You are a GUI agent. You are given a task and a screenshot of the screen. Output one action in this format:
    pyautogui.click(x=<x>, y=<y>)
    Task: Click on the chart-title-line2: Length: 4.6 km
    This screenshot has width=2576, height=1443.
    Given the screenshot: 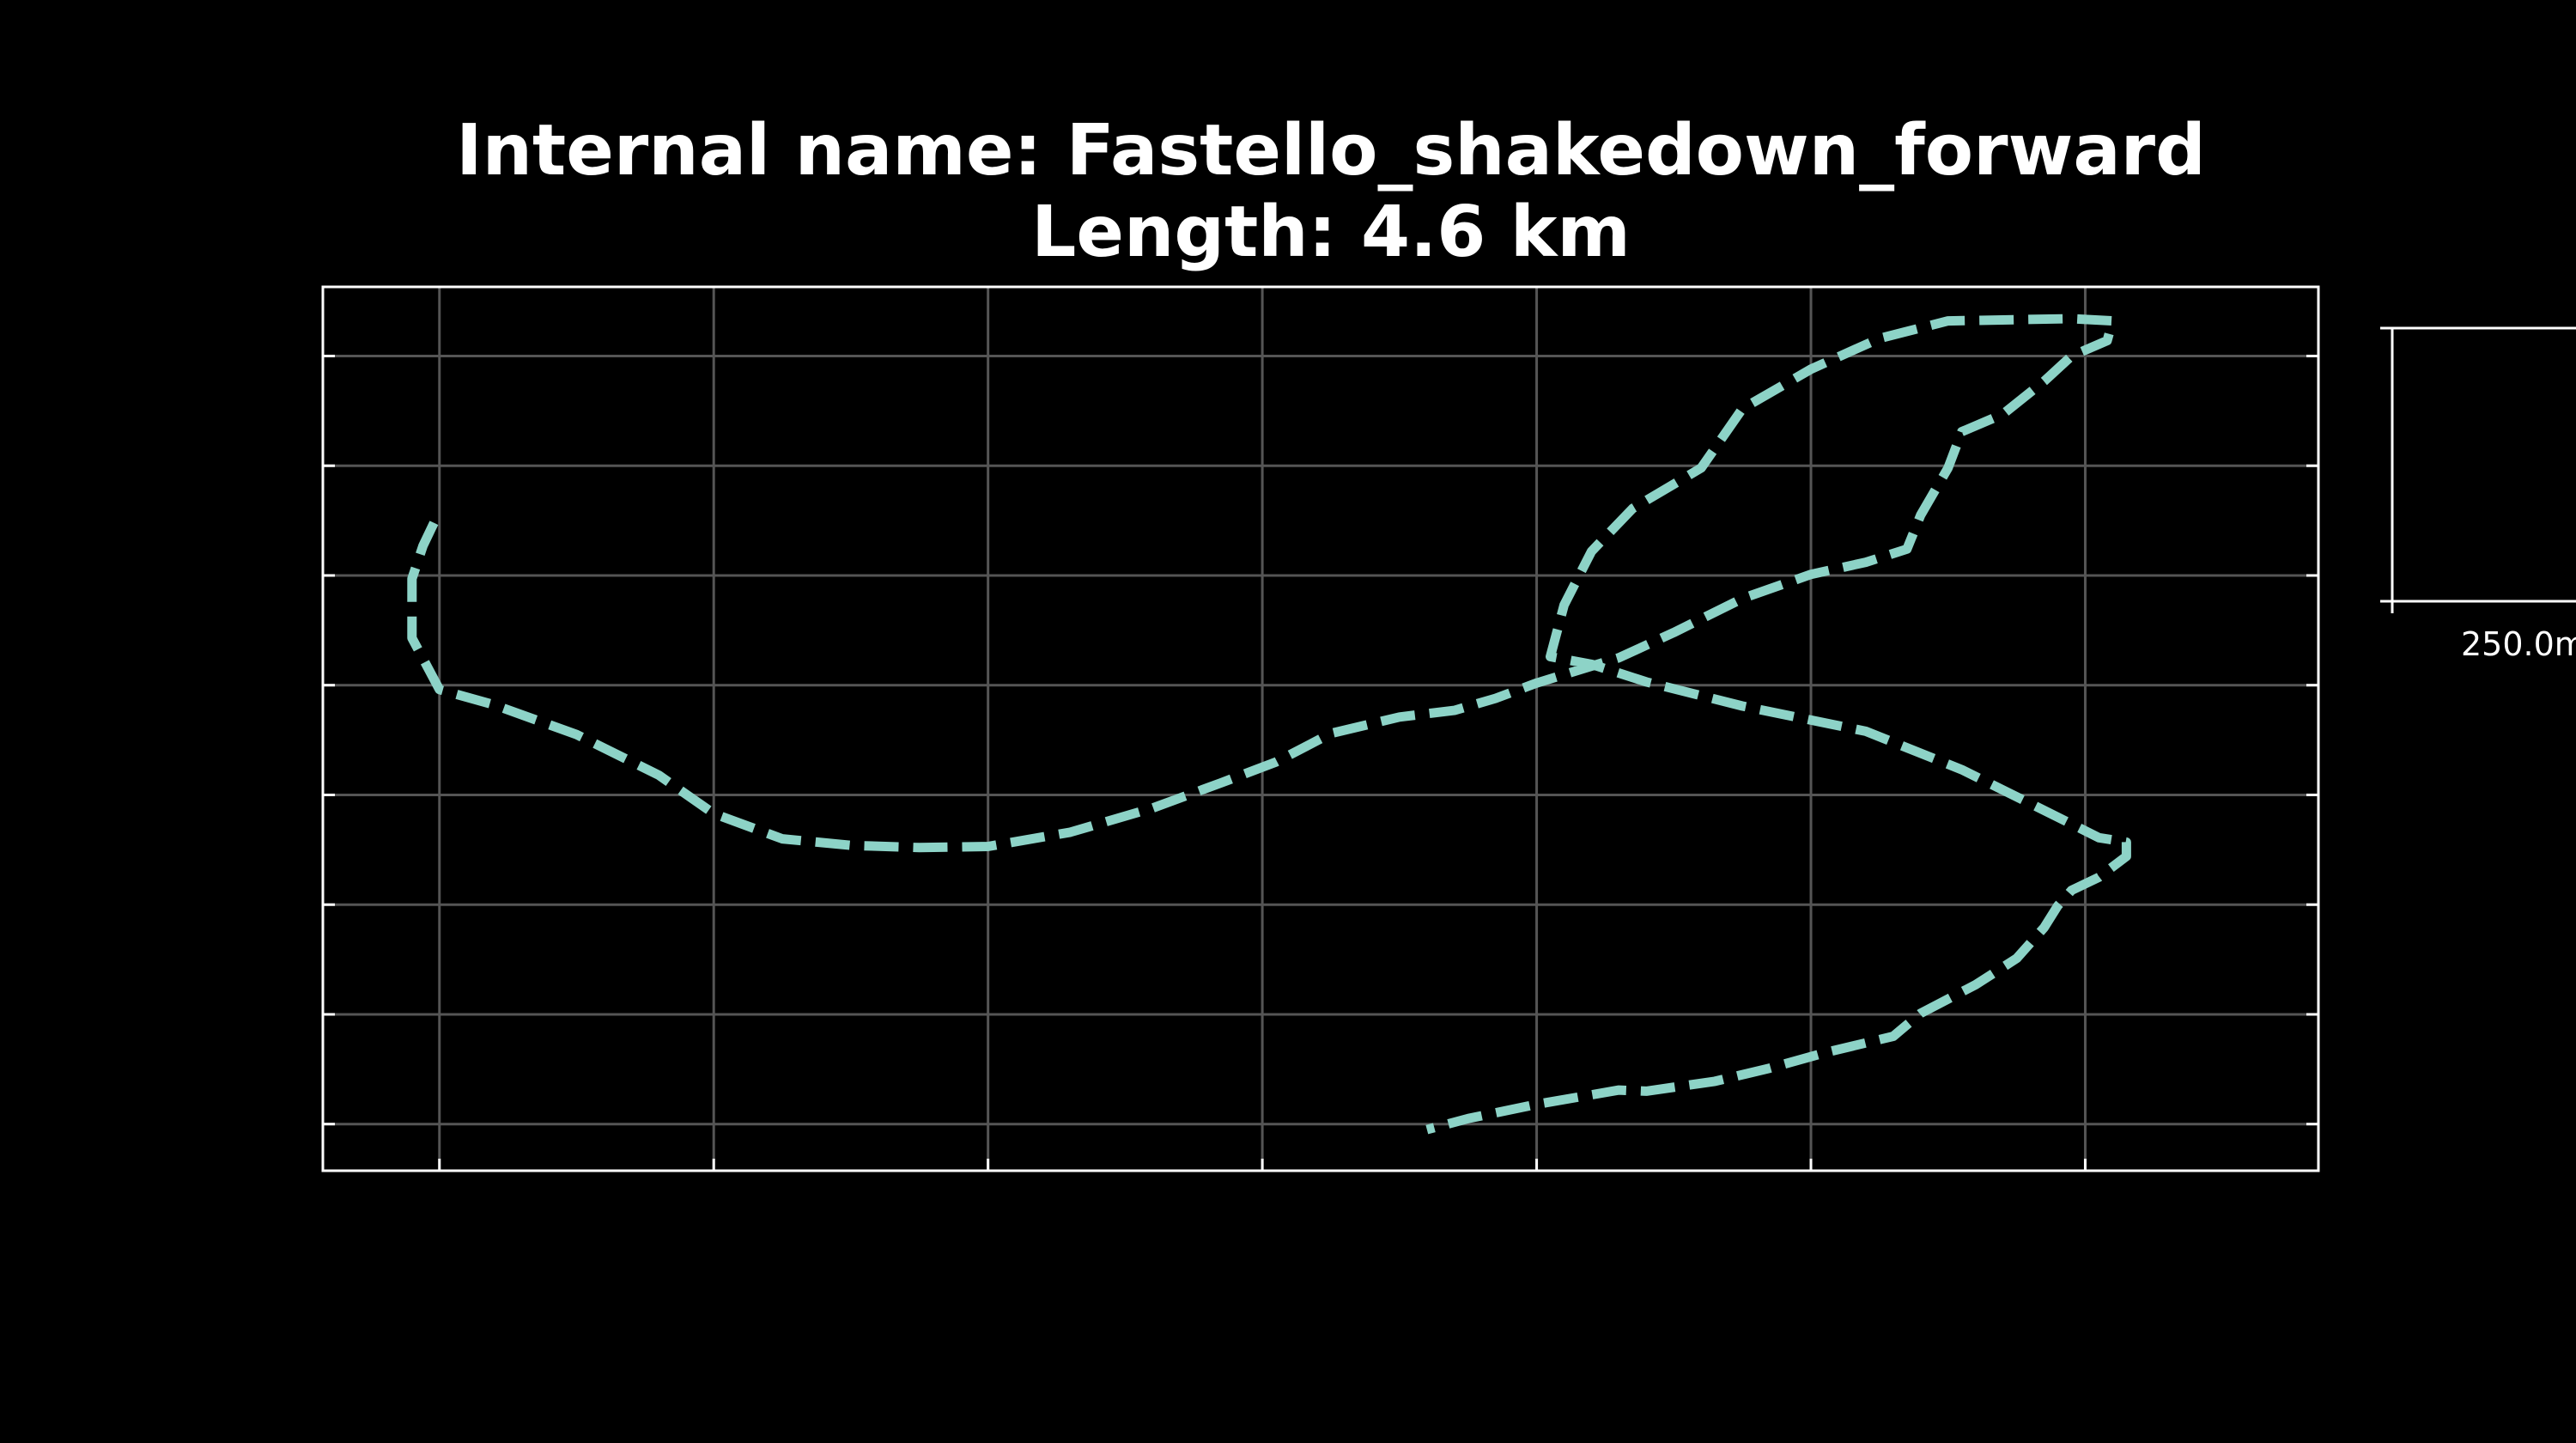 What is the action you would take?
    pyautogui.click(x=1331, y=232)
    